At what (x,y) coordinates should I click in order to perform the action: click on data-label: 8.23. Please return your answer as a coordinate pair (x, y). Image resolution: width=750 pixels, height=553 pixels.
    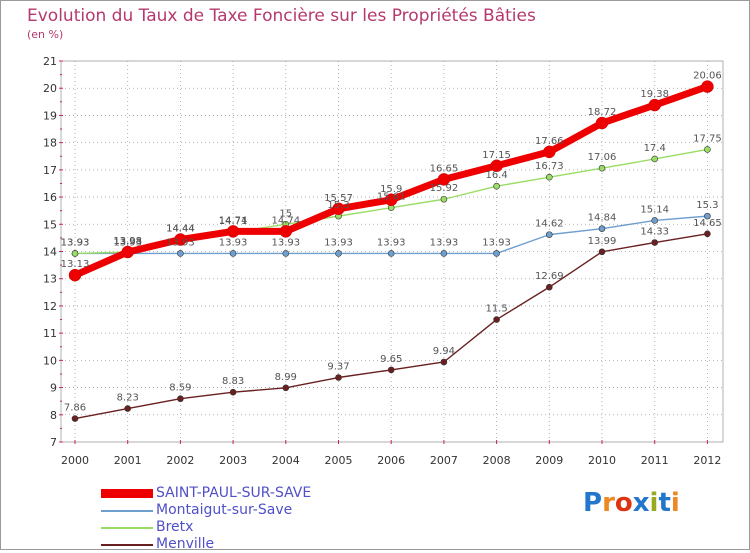
    Looking at the image, I should click on (128, 398).